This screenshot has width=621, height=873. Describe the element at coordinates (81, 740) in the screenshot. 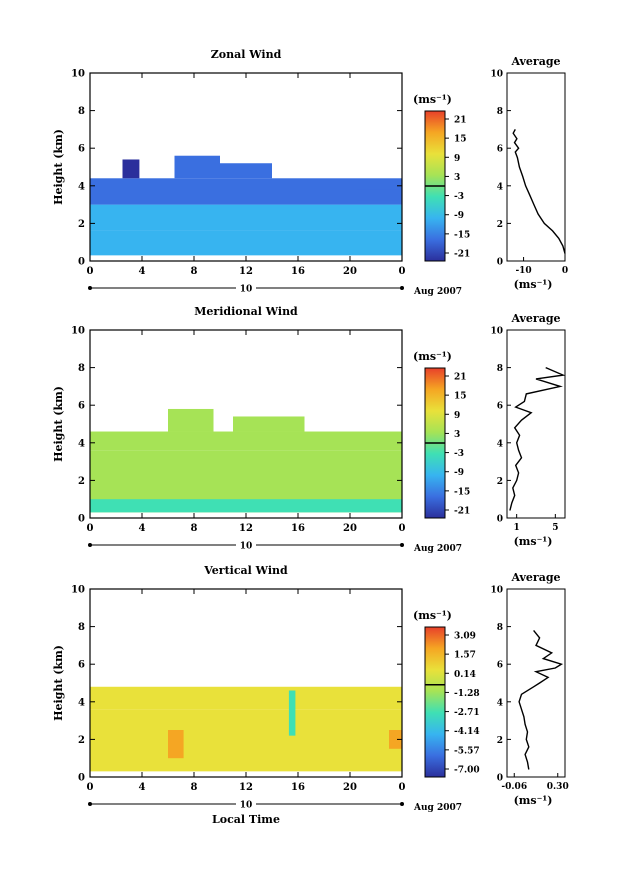

I see `y-tick-label: 2` at that location.